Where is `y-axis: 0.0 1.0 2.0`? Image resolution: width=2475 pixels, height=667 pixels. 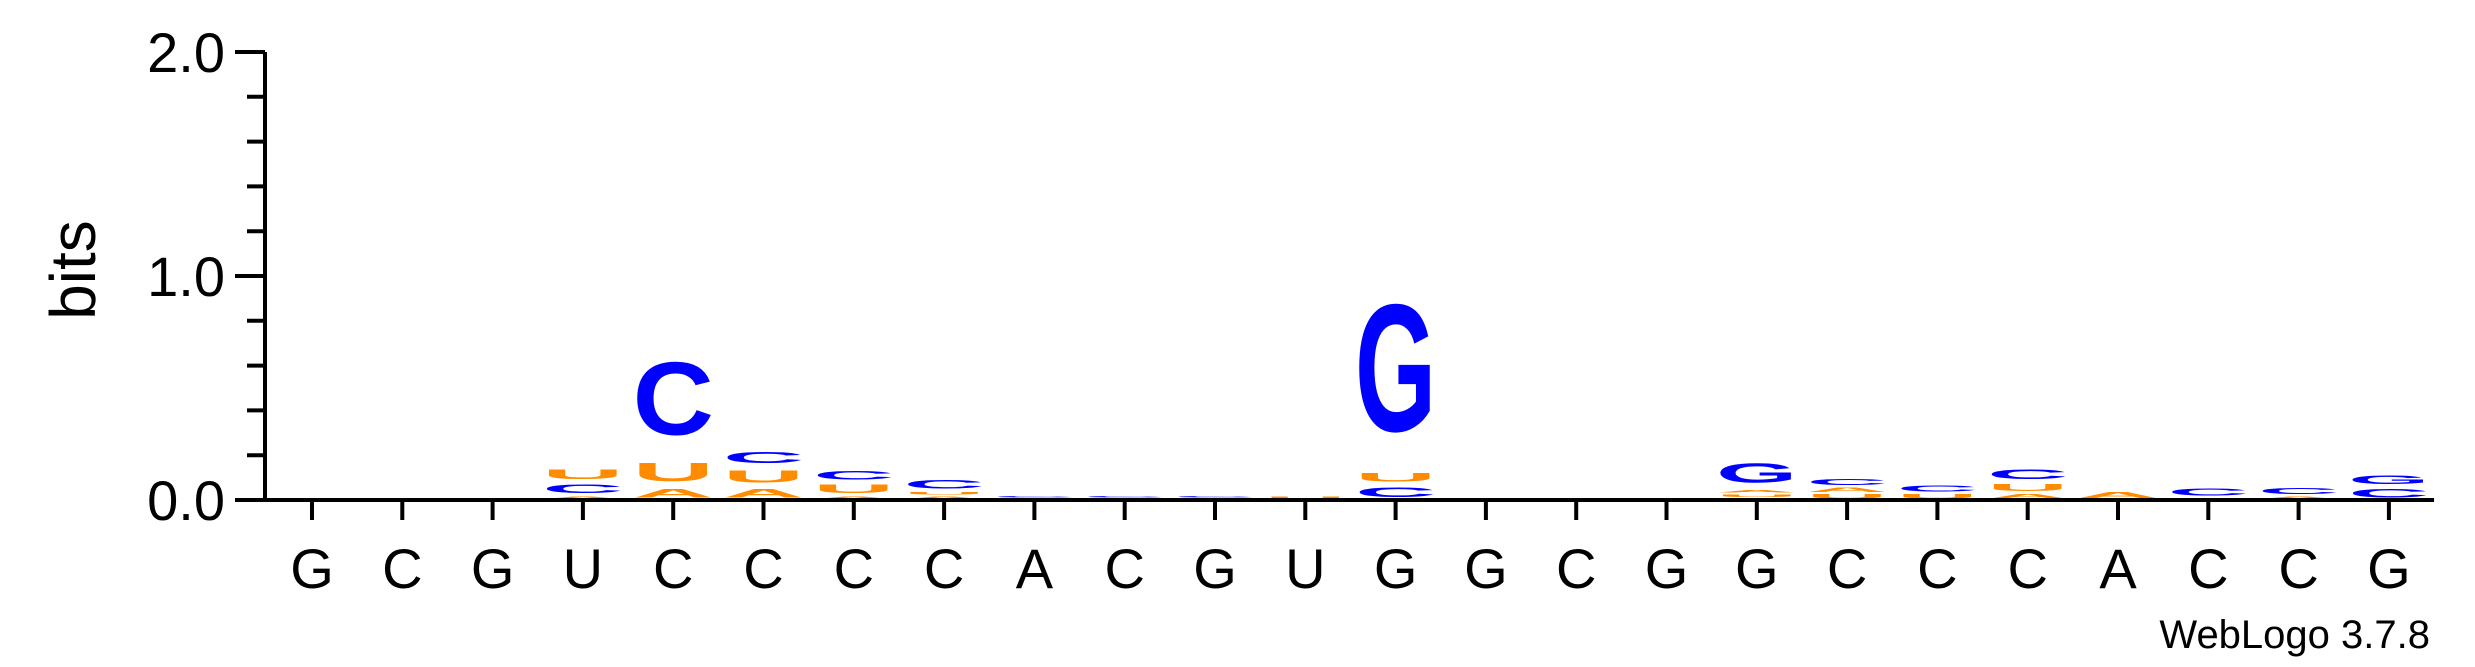
y-axis: 0.0 1.0 2.0 is located at coordinates (207, 276).